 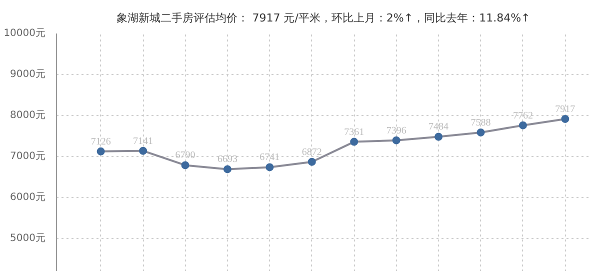 I want to click on data-label: 7588, so click(x=480, y=122).